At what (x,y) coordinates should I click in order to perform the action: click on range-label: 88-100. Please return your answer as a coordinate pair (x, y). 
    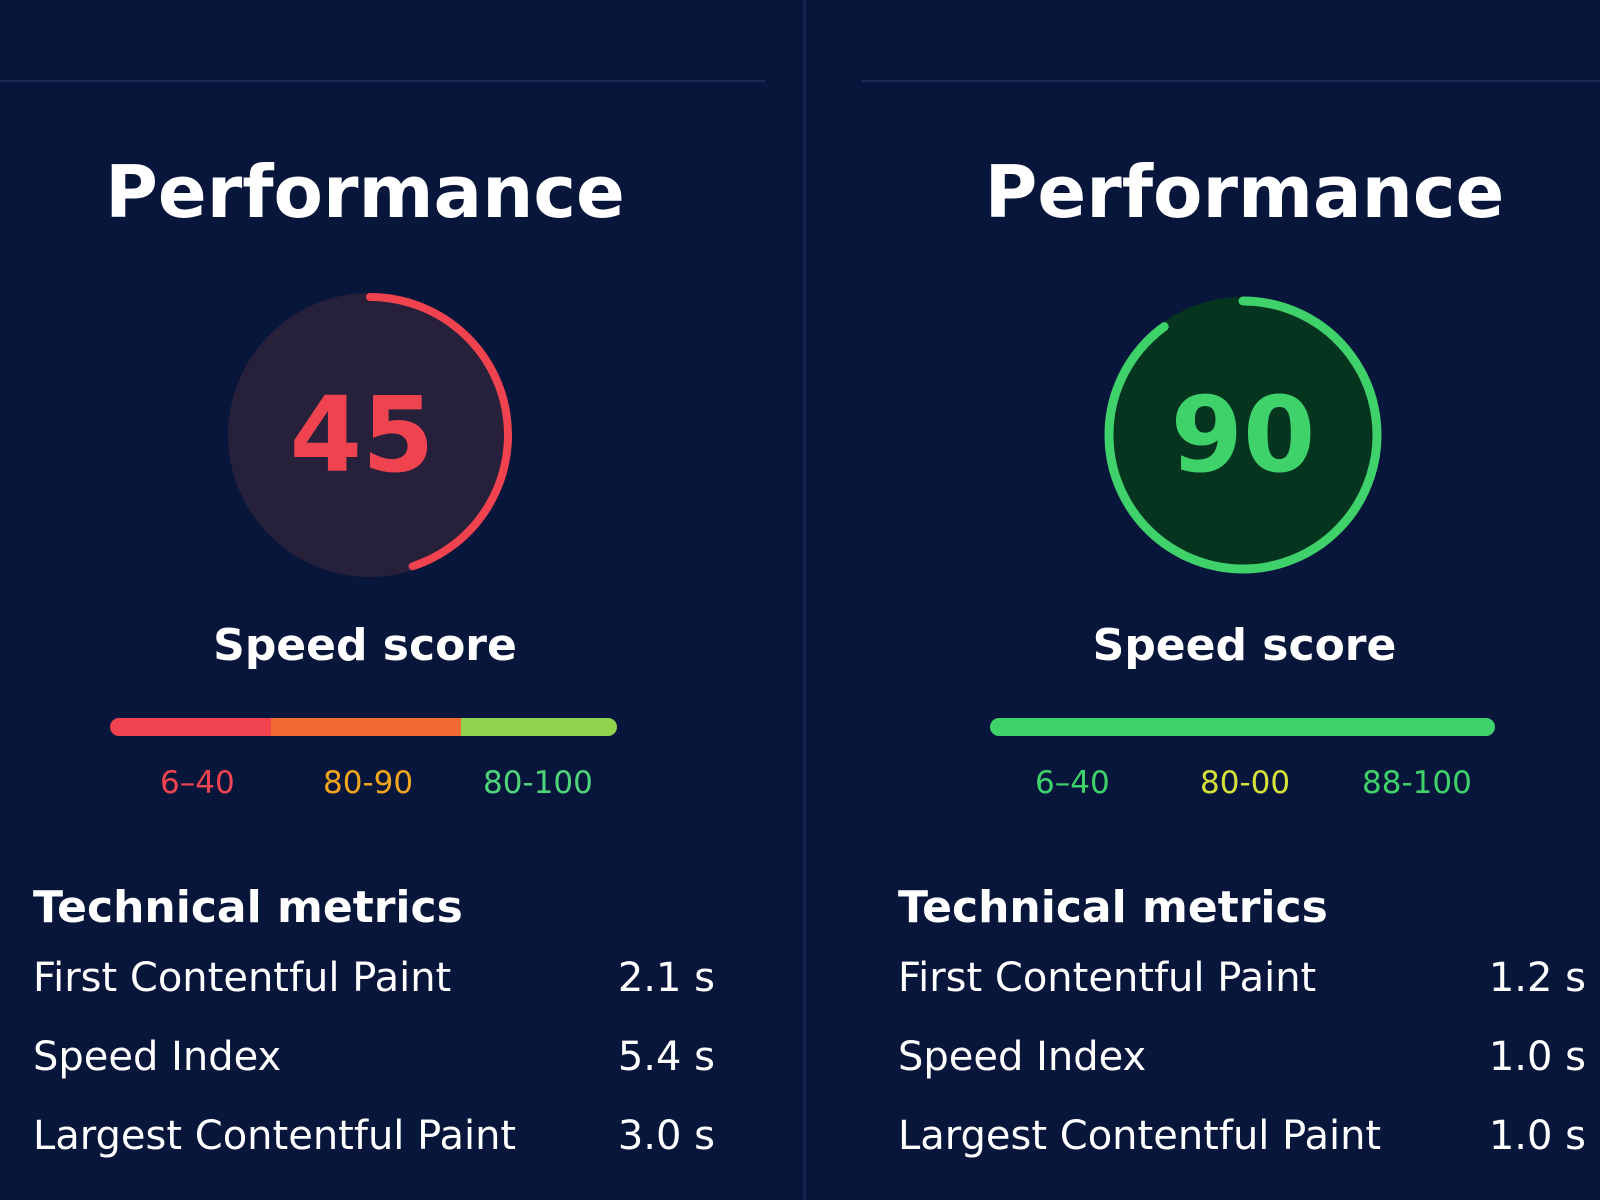
    Looking at the image, I should click on (1417, 783).